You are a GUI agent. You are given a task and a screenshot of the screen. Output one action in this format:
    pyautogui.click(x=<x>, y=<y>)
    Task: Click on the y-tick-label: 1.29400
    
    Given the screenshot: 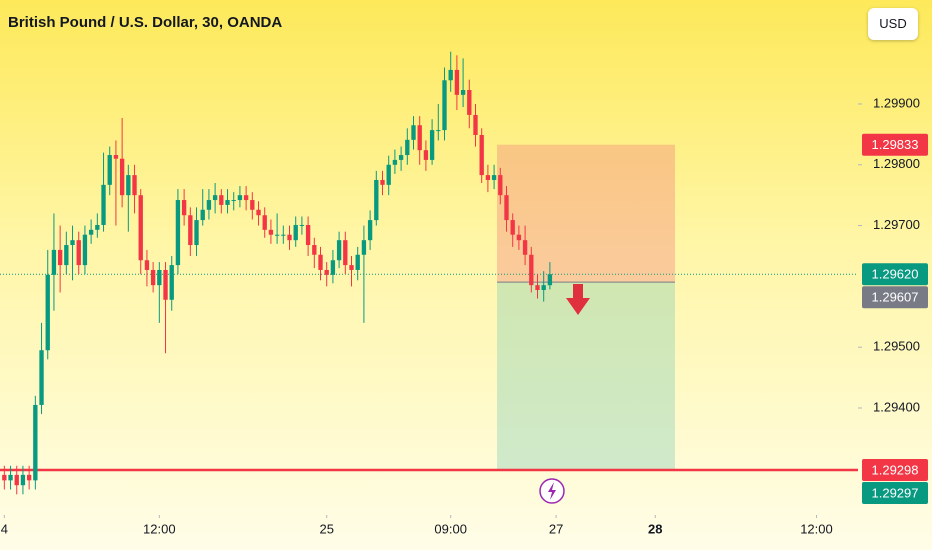 What is the action you would take?
    pyautogui.click(x=896, y=406)
    